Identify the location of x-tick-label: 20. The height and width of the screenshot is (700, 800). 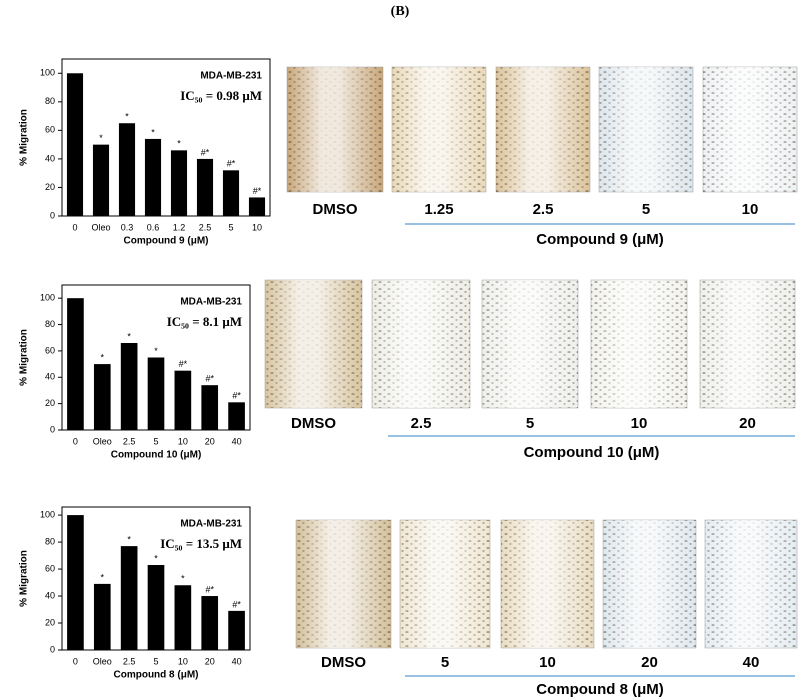
(210, 661).